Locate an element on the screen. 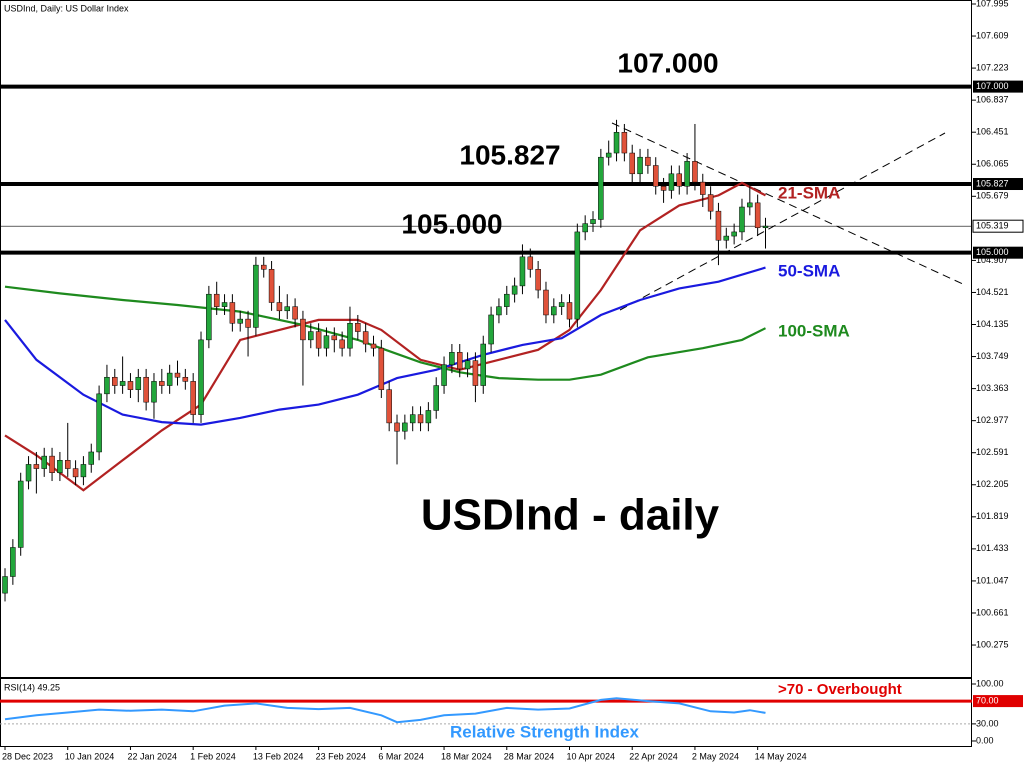  y-tick-label: 107.223 is located at coordinates (992, 67).